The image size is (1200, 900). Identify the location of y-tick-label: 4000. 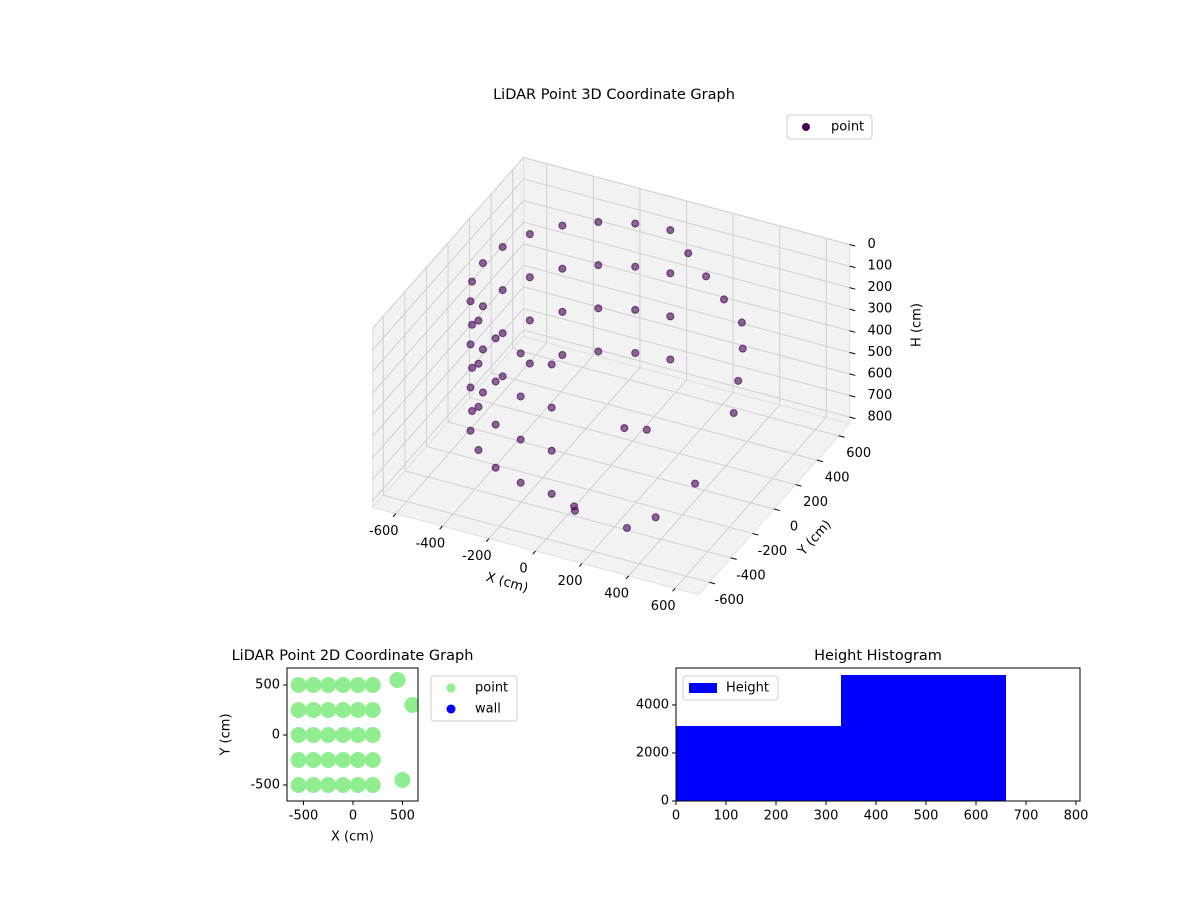
(652, 704).